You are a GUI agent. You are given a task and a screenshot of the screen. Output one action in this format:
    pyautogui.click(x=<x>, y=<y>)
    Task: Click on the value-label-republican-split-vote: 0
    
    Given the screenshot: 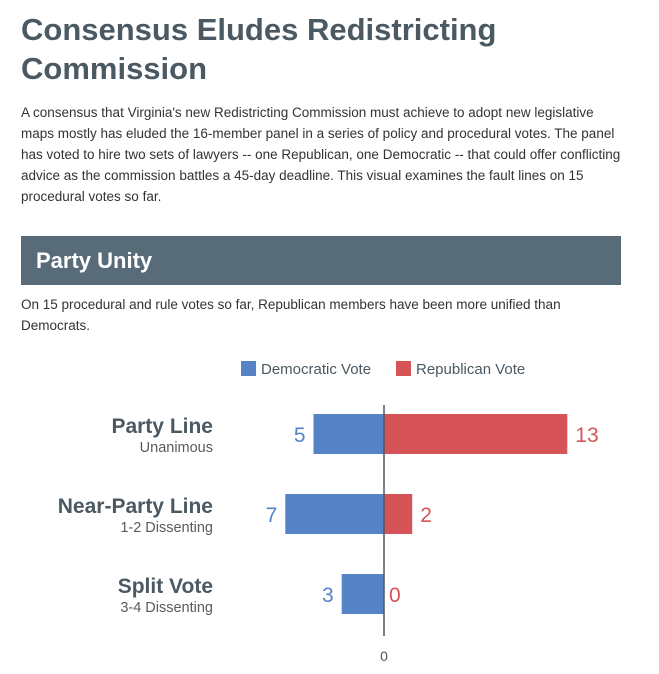 What is the action you would take?
    pyautogui.click(x=395, y=595)
    